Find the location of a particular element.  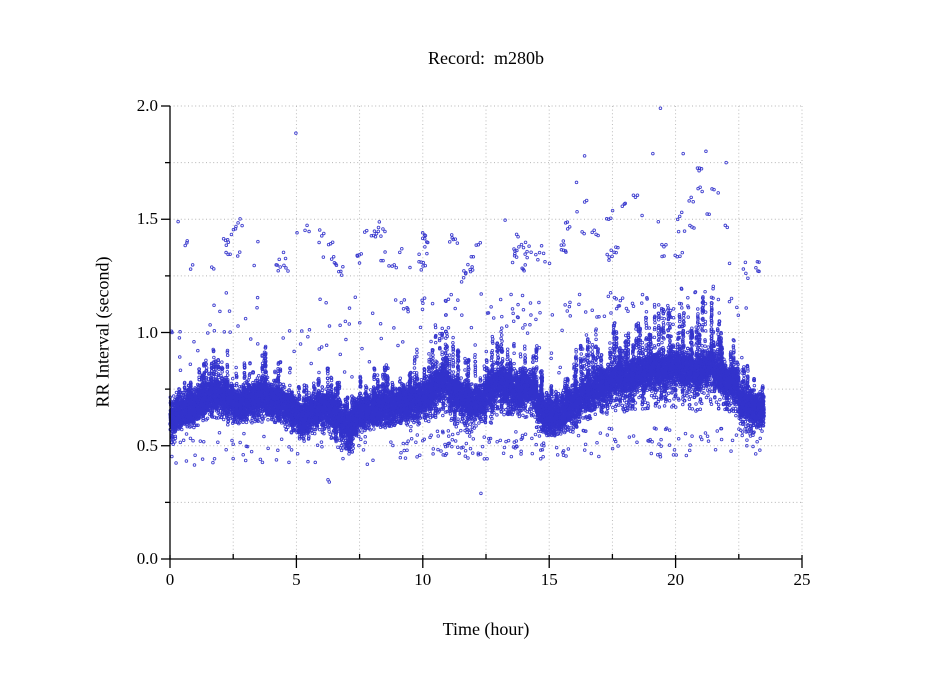

x-tick-label: 20 is located at coordinates (676, 579).